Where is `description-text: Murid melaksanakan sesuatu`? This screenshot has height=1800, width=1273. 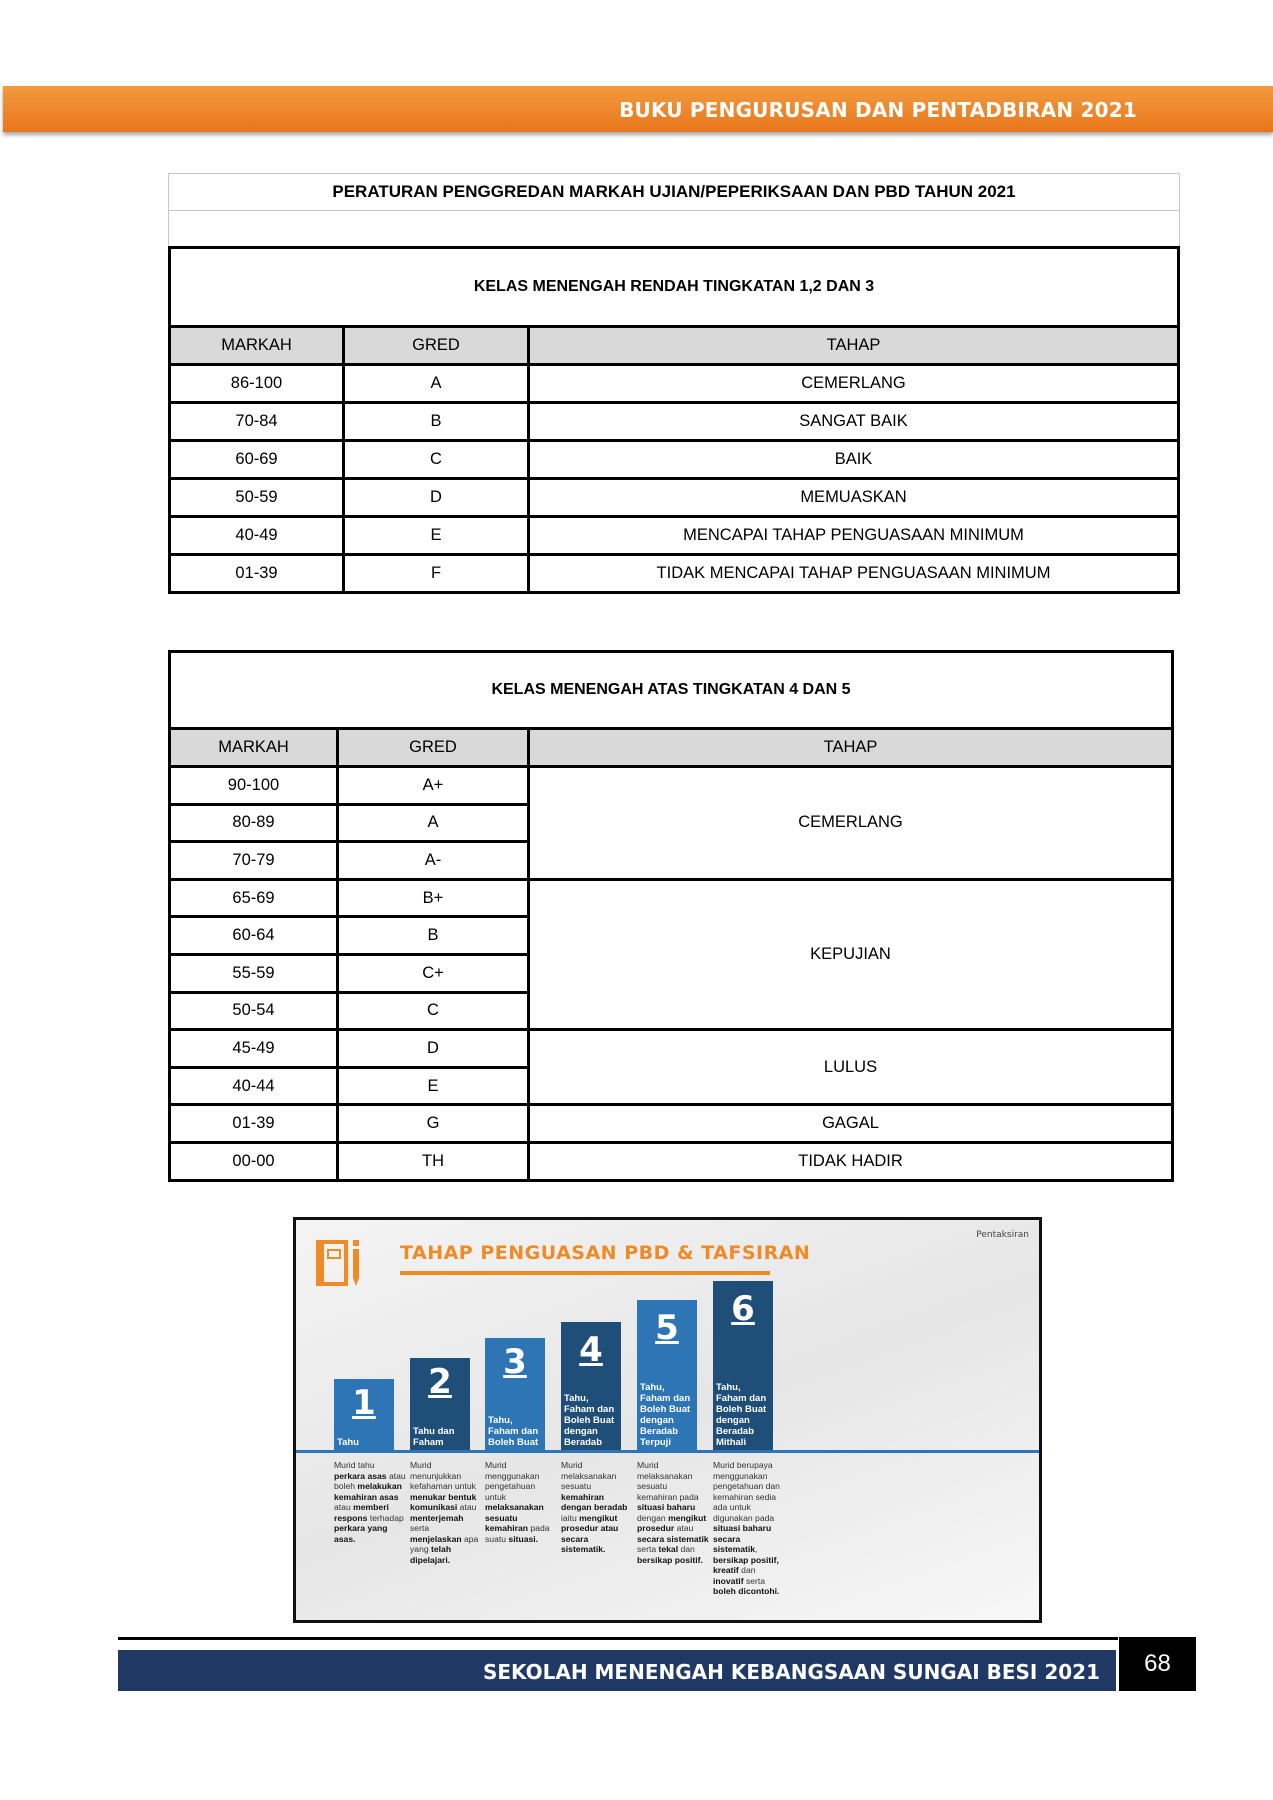 description-text: Murid melaksanakan sesuatu is located at coordinates (589, 1475).